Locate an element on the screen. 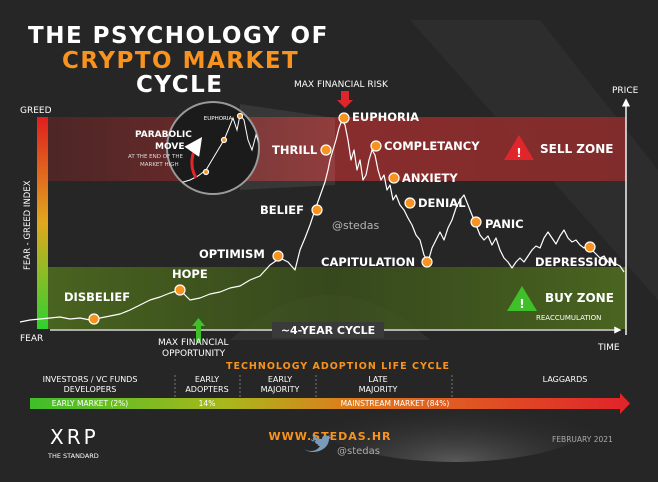 The image size is (658, 482). dot-hope is located at coordinates (180, 290).